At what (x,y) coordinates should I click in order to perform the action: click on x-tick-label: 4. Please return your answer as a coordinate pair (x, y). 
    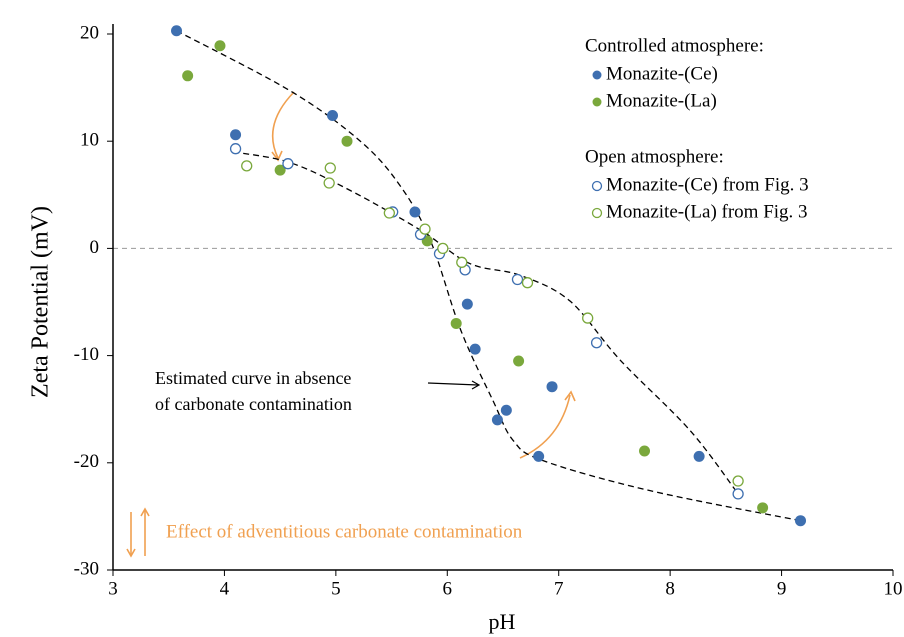
    Looking at the image, I should click on (225, 588).